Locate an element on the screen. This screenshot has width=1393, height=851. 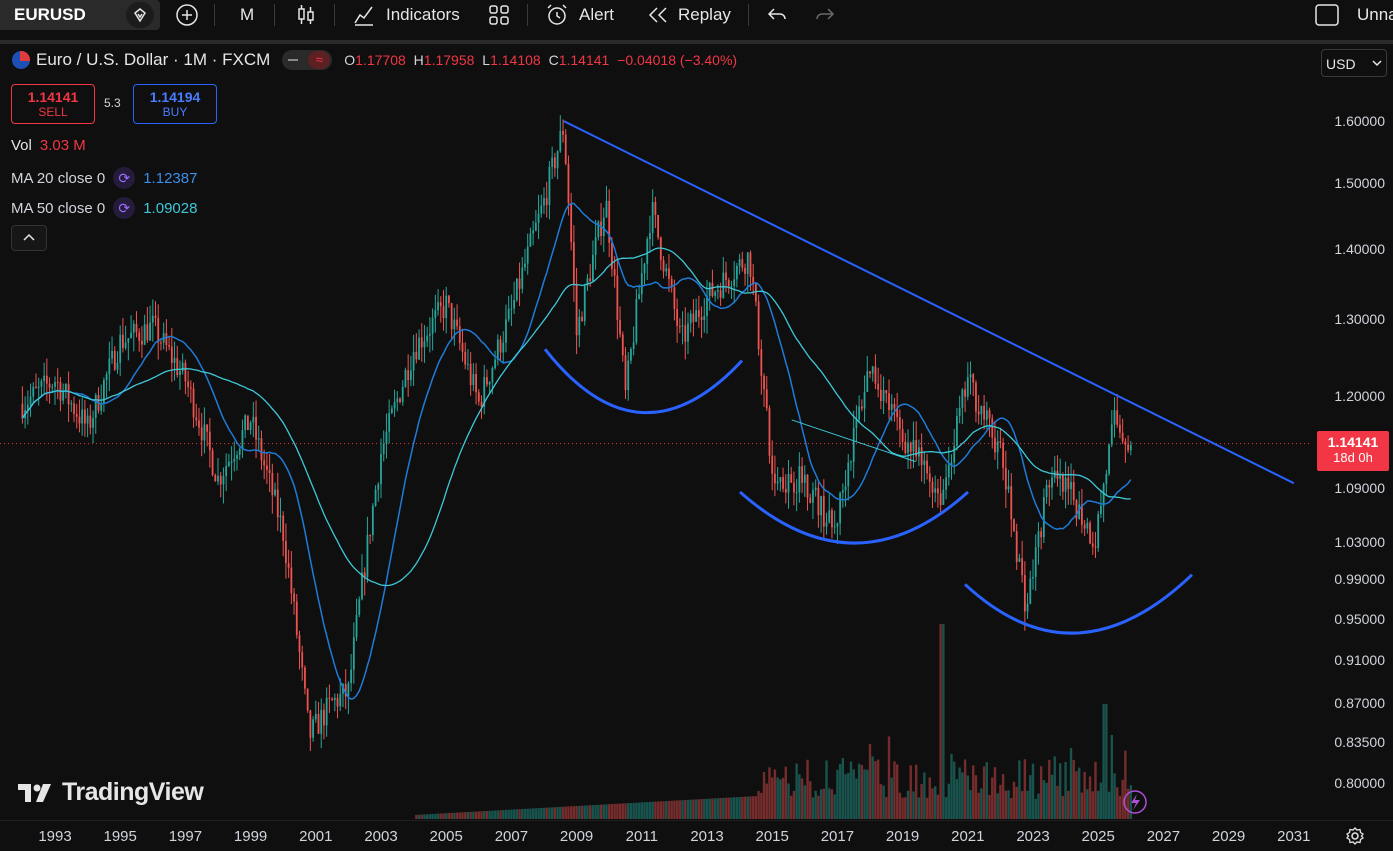
redo-icon is located at coordinates (825, 15).